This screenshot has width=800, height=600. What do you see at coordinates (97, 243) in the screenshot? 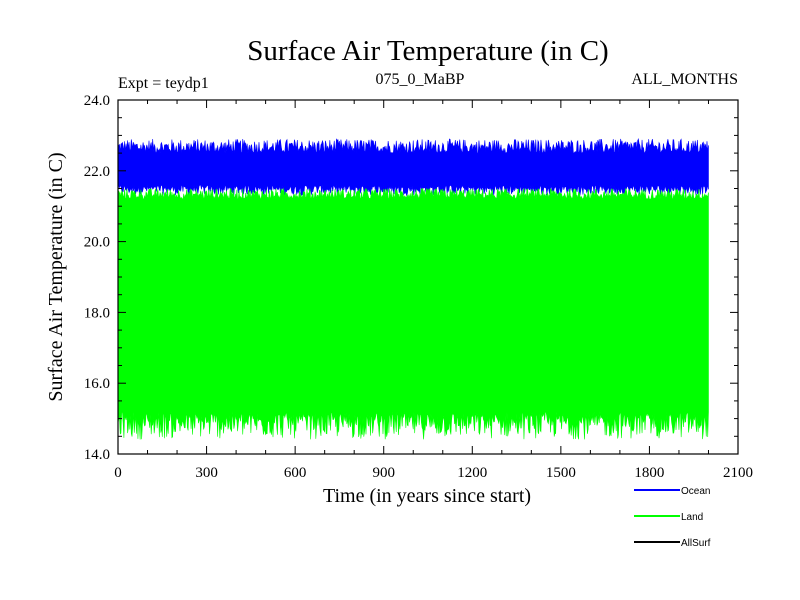
I see `y-tick-label: 20.0` at bounding box center [97, 243].